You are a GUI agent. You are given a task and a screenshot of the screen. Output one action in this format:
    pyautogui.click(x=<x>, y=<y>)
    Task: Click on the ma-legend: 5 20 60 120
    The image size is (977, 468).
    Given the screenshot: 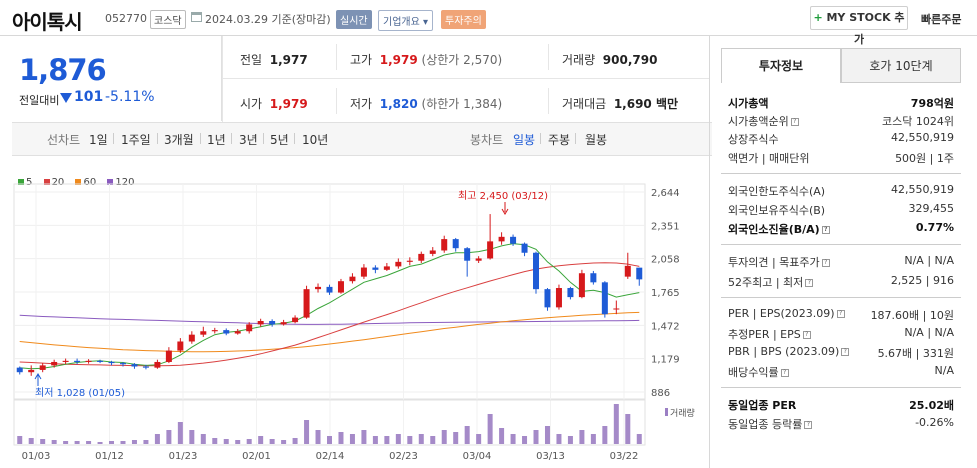 What is the action you would take?
    pyautogui.click(x=80, y=182)
    